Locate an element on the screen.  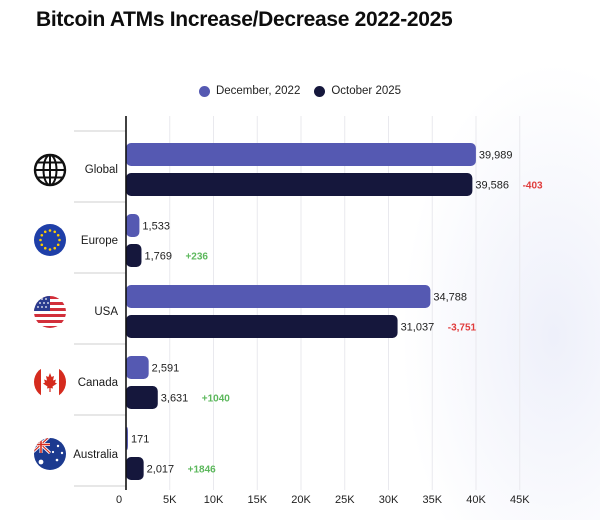
value-label-europe-2022: 1,533 is located at coordinates (156, 227).